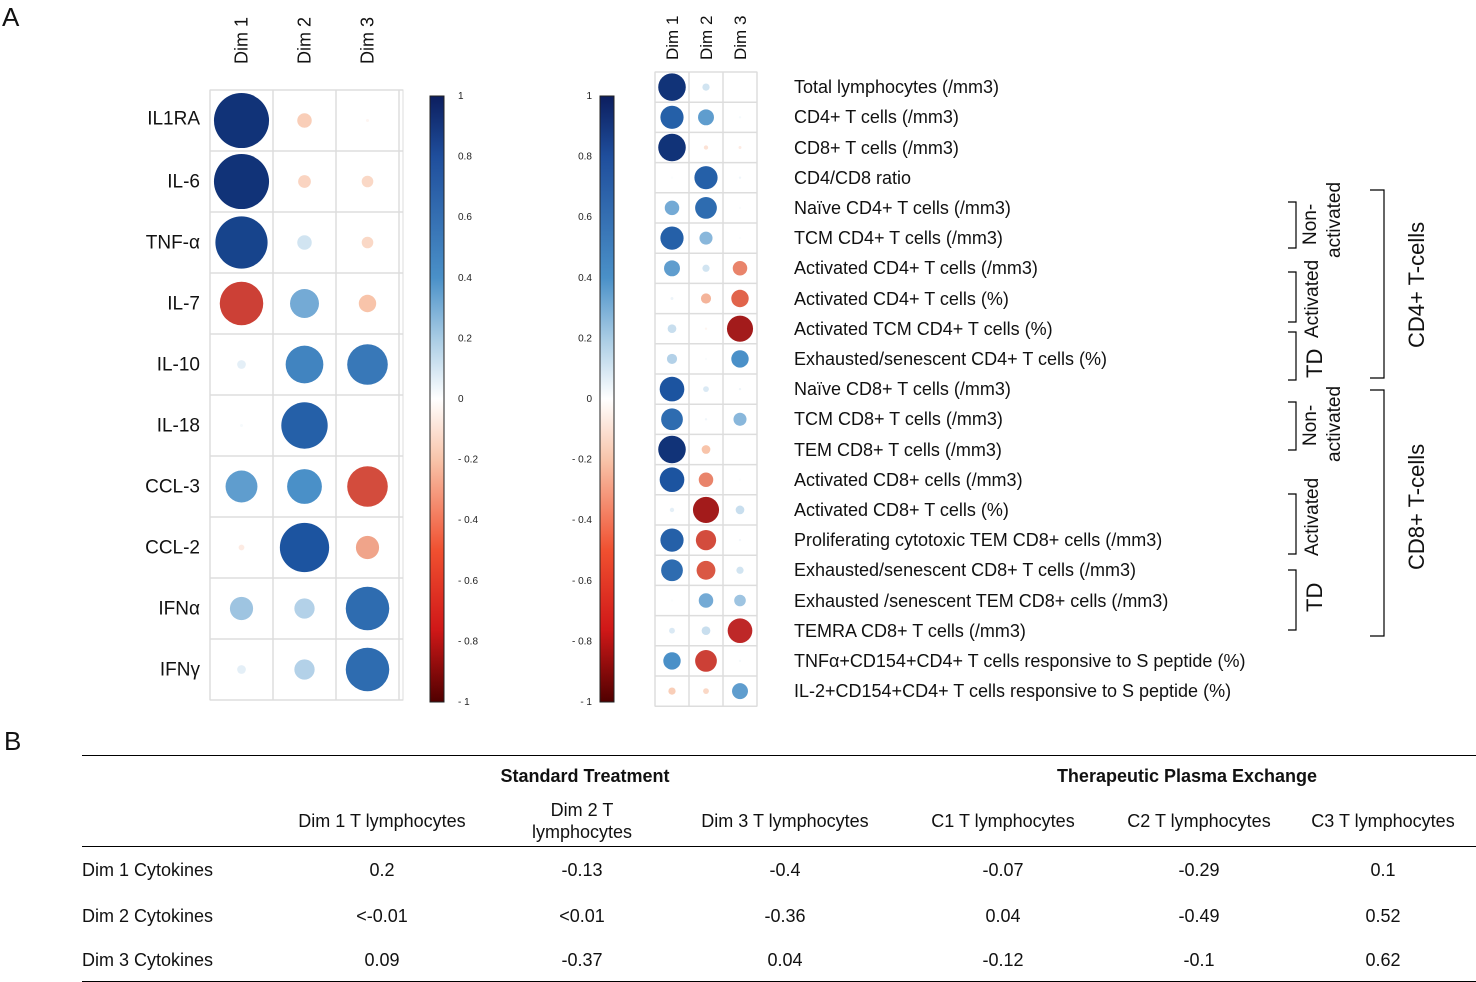  I want to click on group-cd8-non-activated-l1: Non-, so click(1310, 425).